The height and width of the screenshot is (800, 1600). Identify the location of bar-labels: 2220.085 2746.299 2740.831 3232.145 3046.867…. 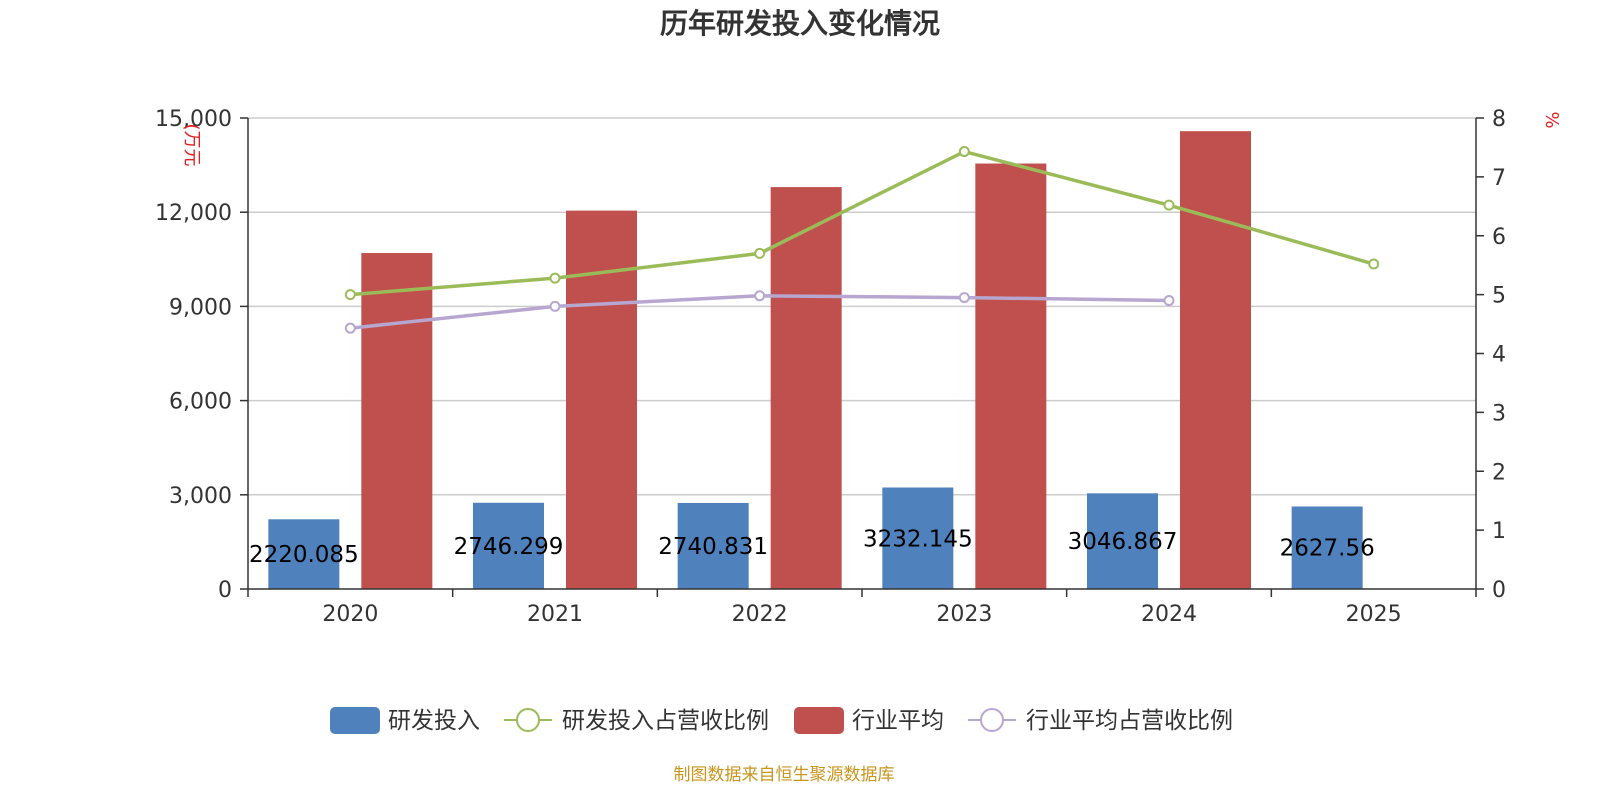
(812, 547).